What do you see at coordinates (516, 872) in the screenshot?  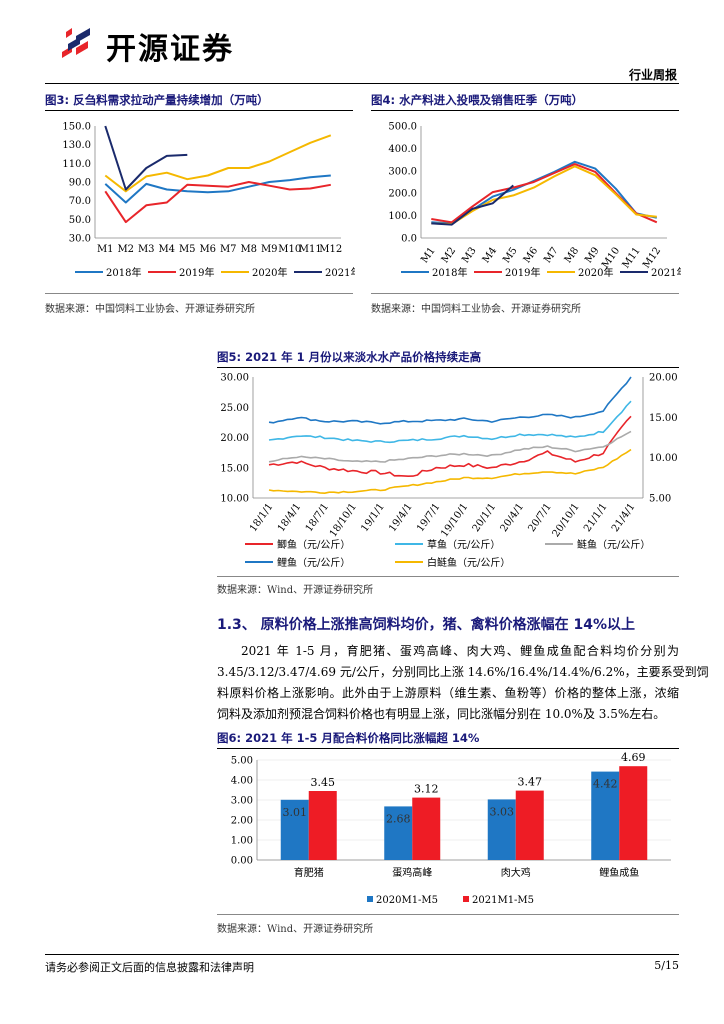 I see `x-category-label: 肉大鸡` at bounding box center [516, 872].